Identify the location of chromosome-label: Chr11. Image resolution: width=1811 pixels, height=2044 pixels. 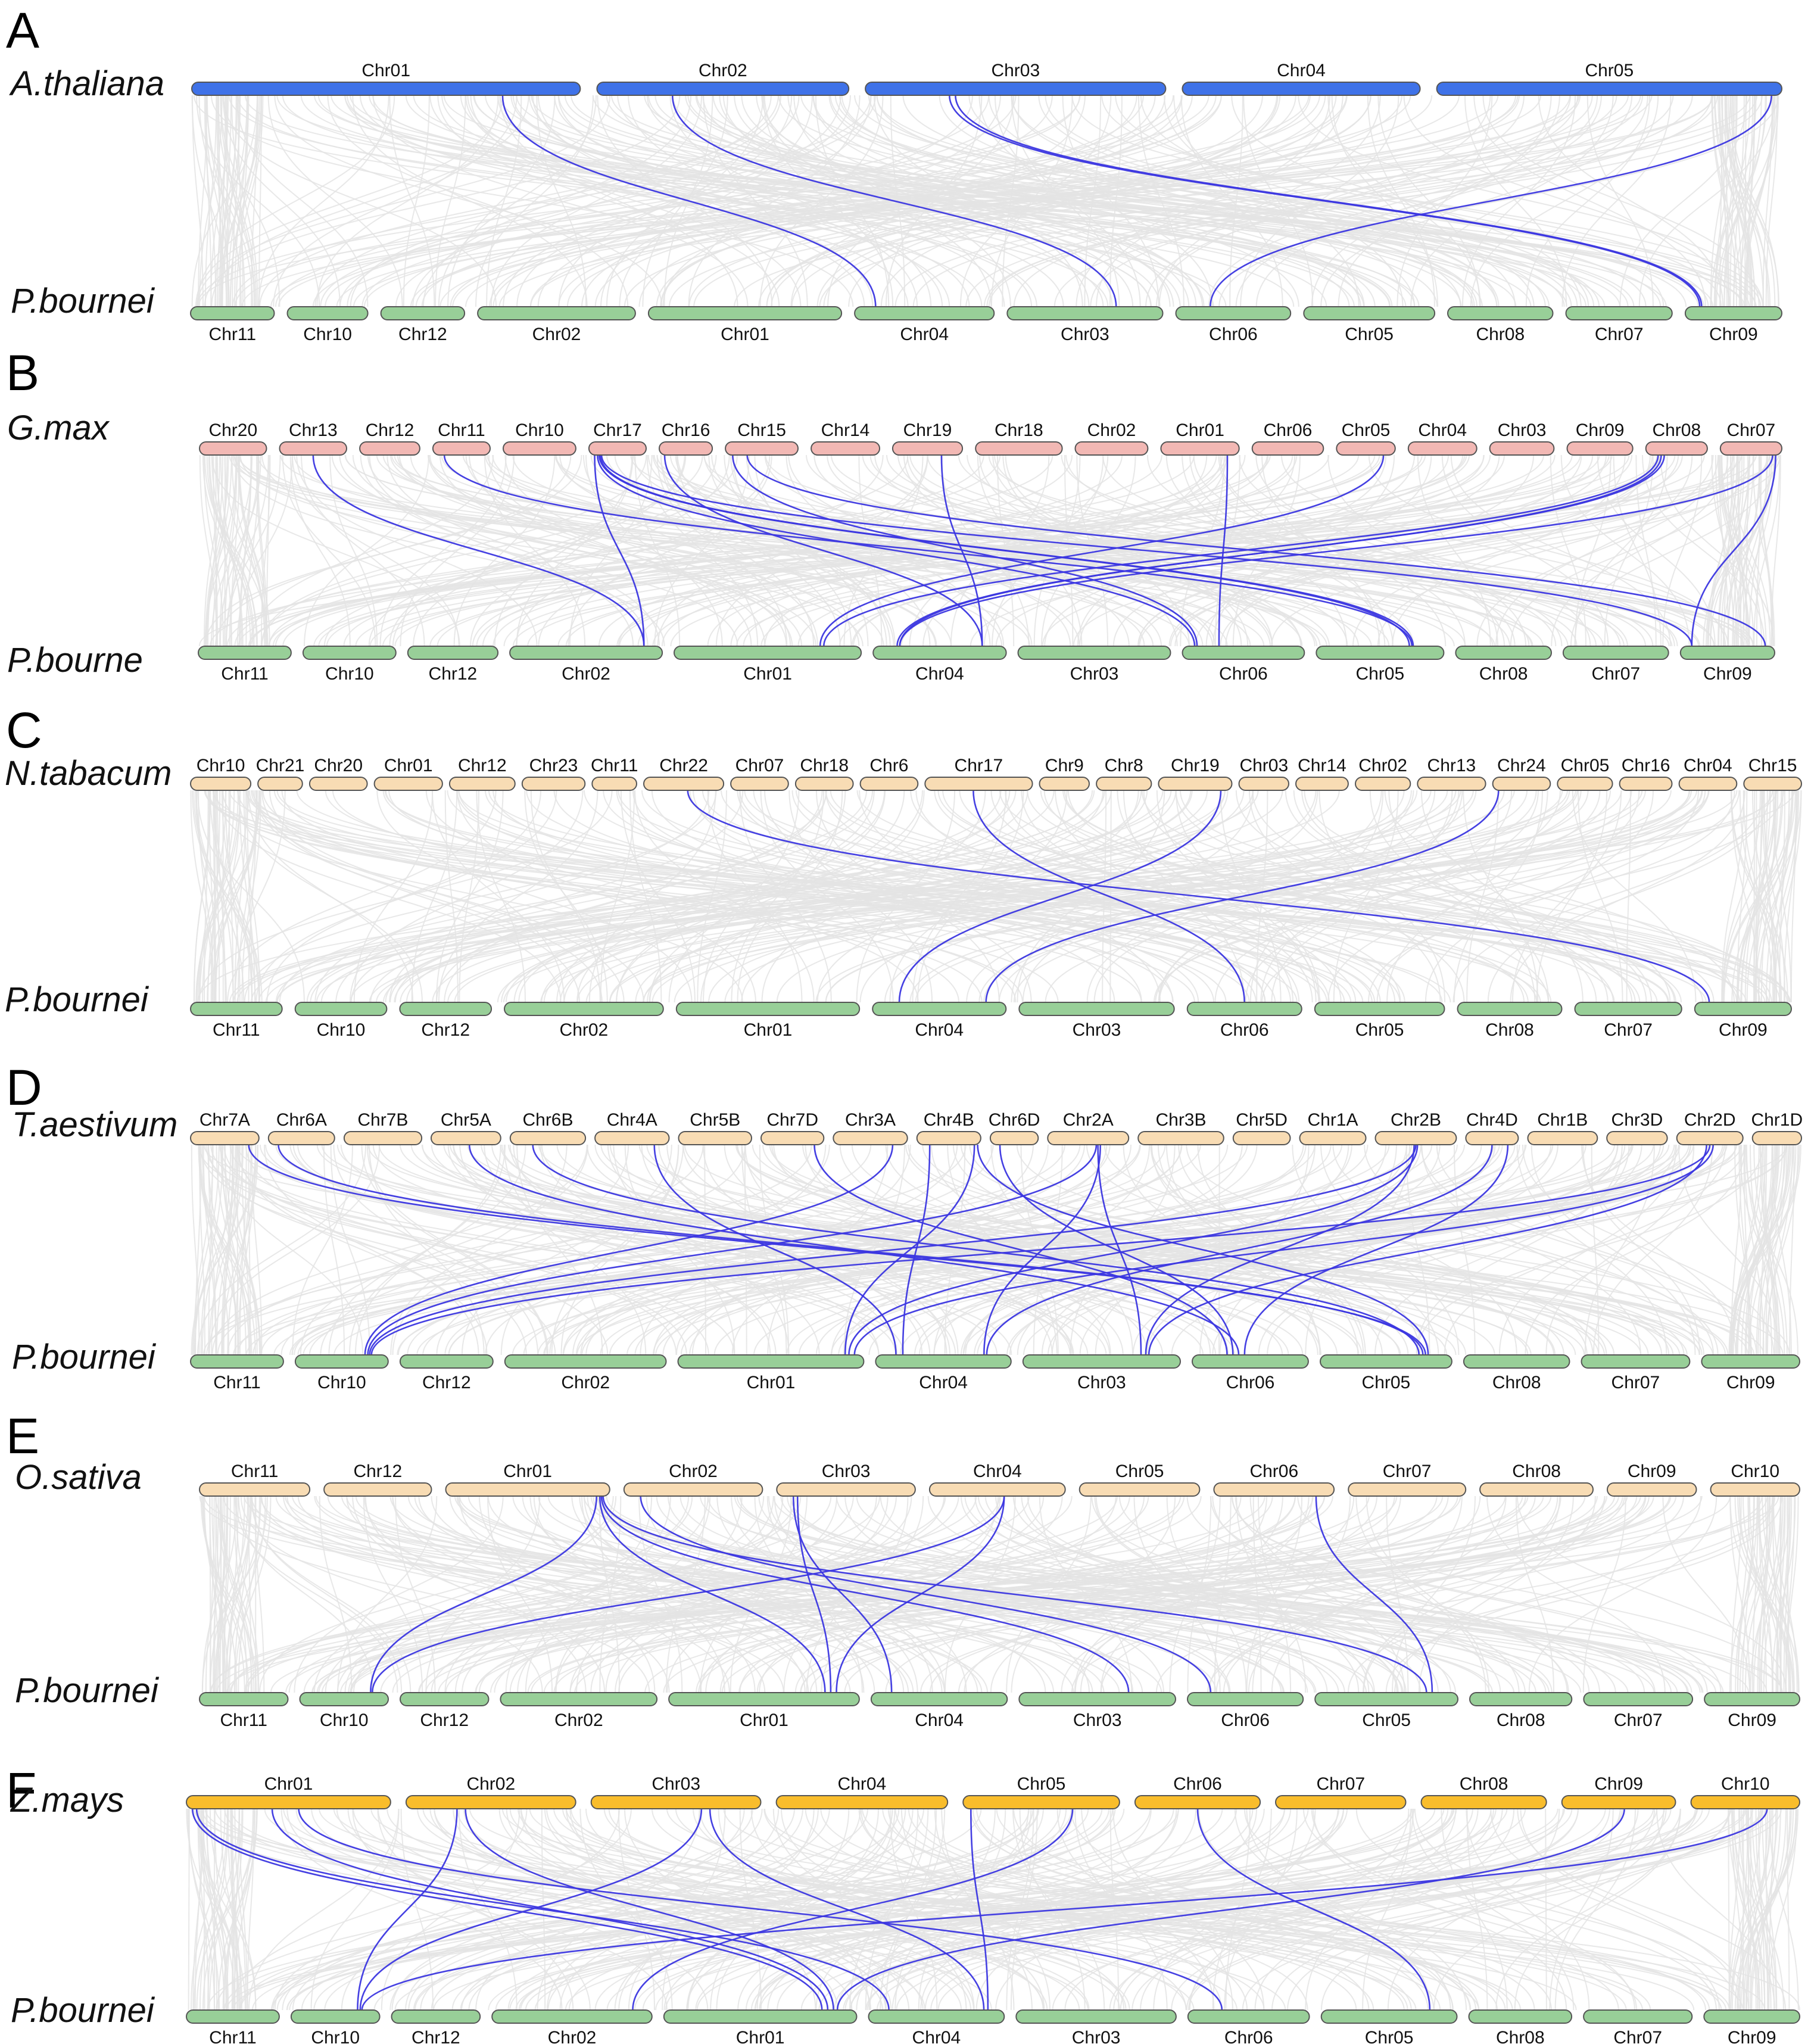
(233, 334).